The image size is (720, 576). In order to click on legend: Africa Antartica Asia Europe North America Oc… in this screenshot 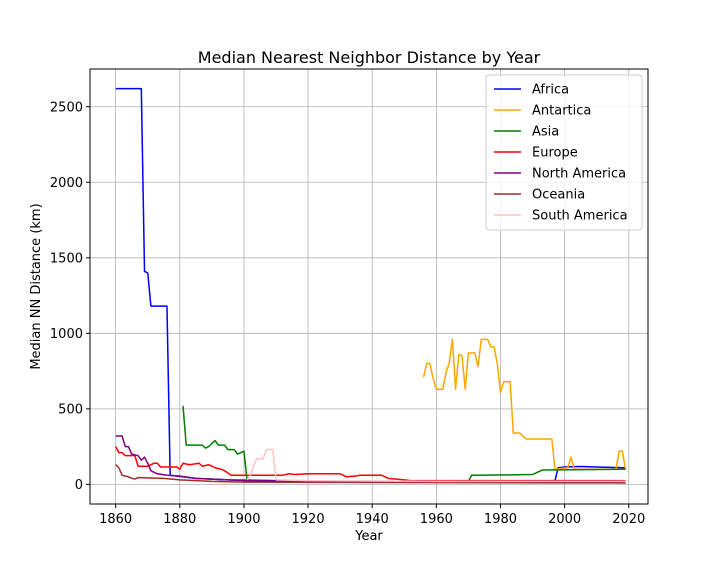, I will do `click(564, 152)`.